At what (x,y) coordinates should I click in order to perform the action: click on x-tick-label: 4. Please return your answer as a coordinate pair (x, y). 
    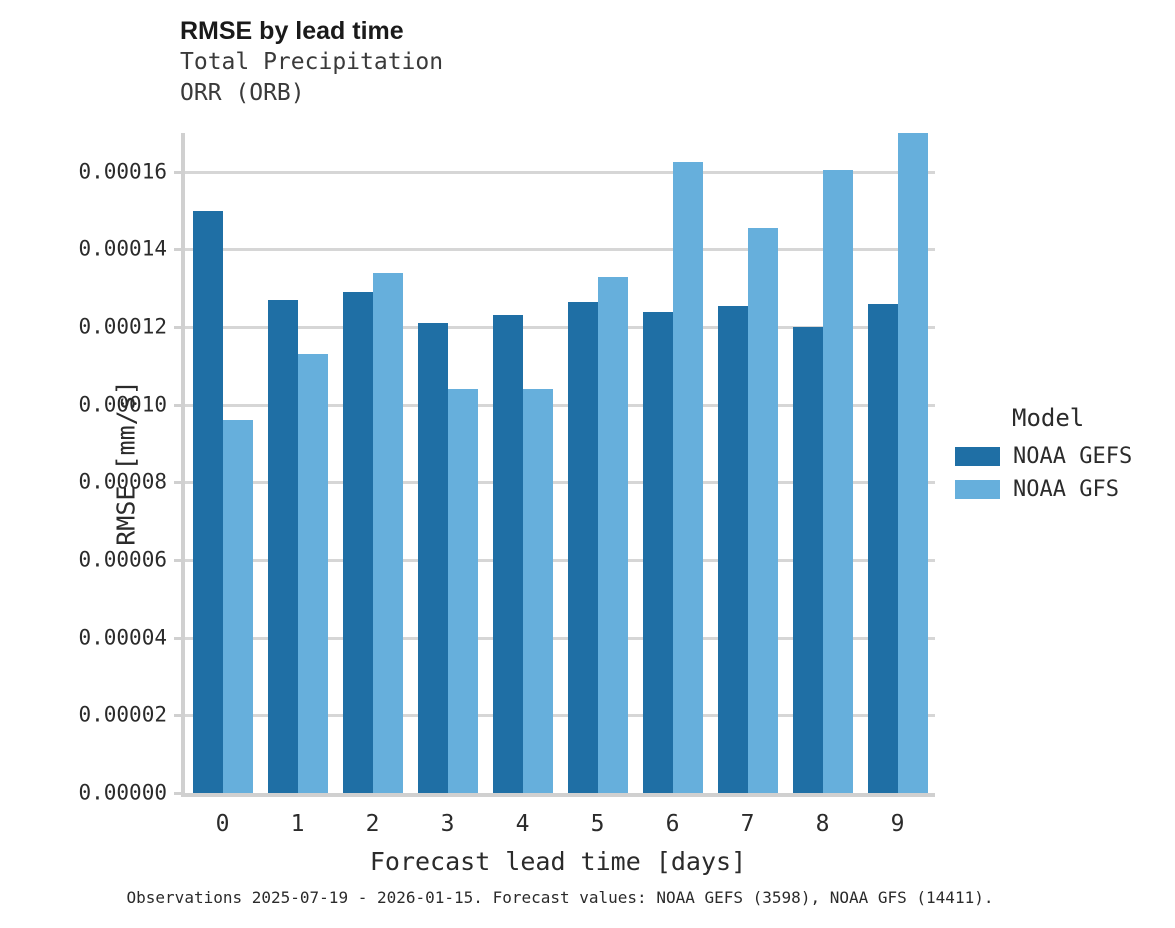
    Looking at the image, I should click on (522, 824).